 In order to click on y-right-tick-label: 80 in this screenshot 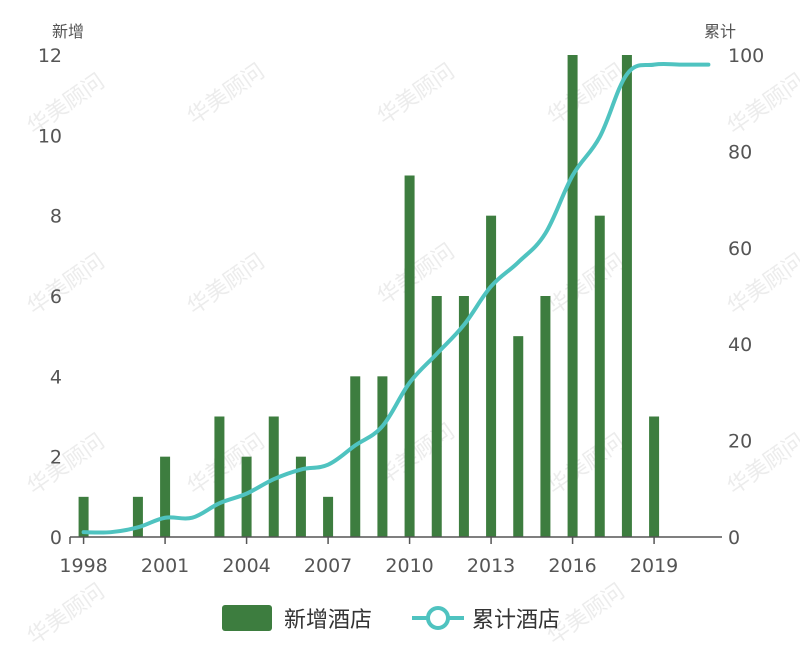, I will do `click(740, 152)`.